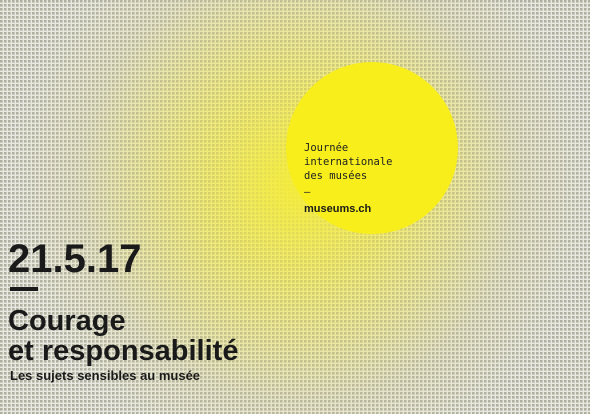  What do you see at coordinates (335, 176) in the screenshot?
I see `event-name: des musées` at bounding box center [335, 176].